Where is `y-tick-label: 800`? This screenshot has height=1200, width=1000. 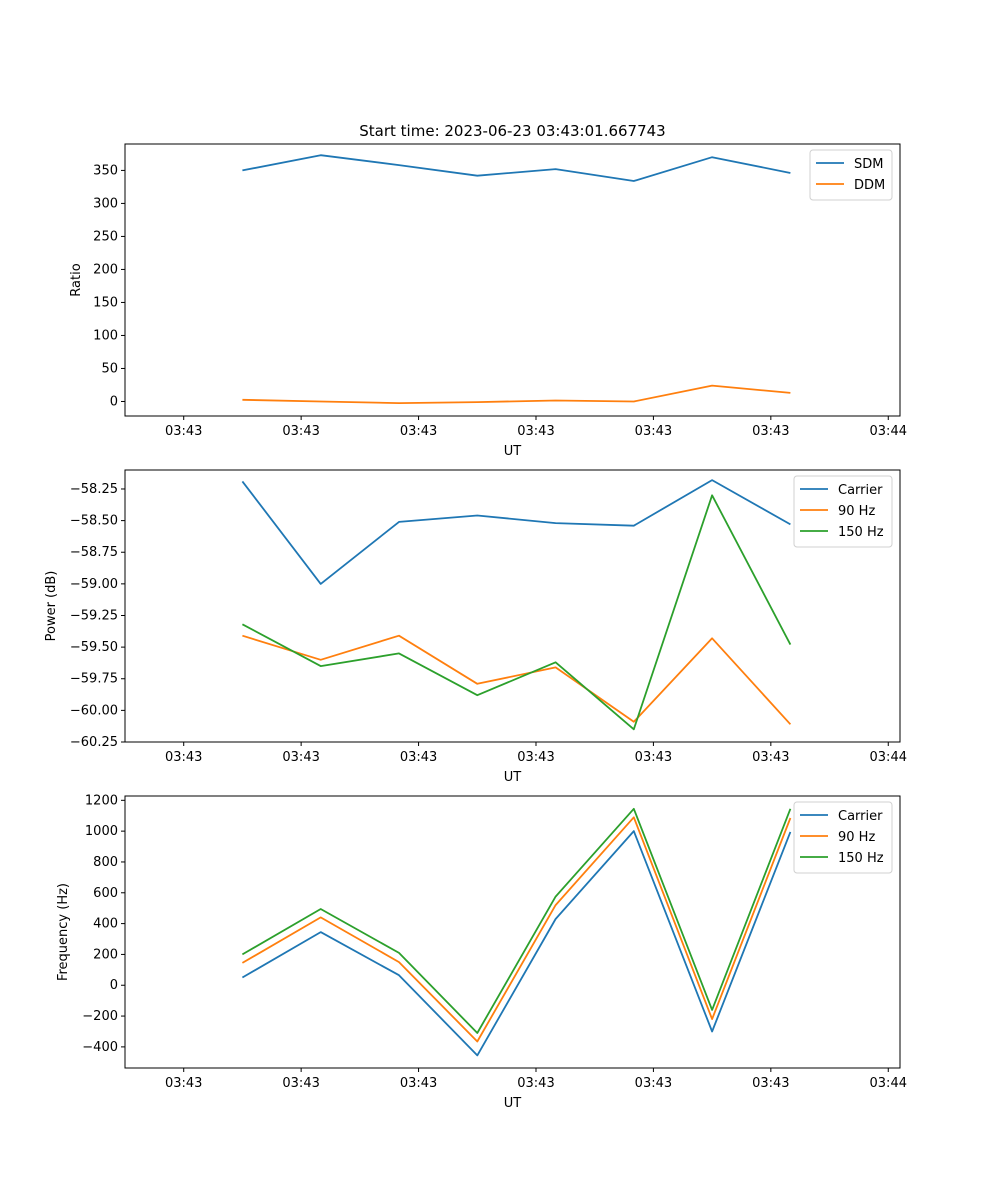
y-tick-label: 800 is located at coordinates (105, 862).